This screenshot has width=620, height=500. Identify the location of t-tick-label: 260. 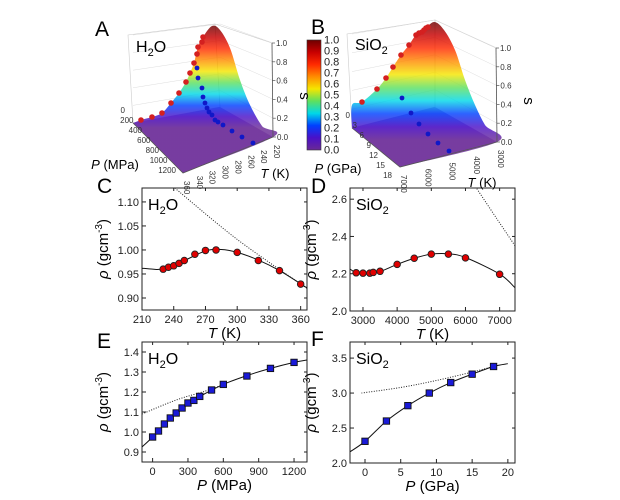
(250, 162).